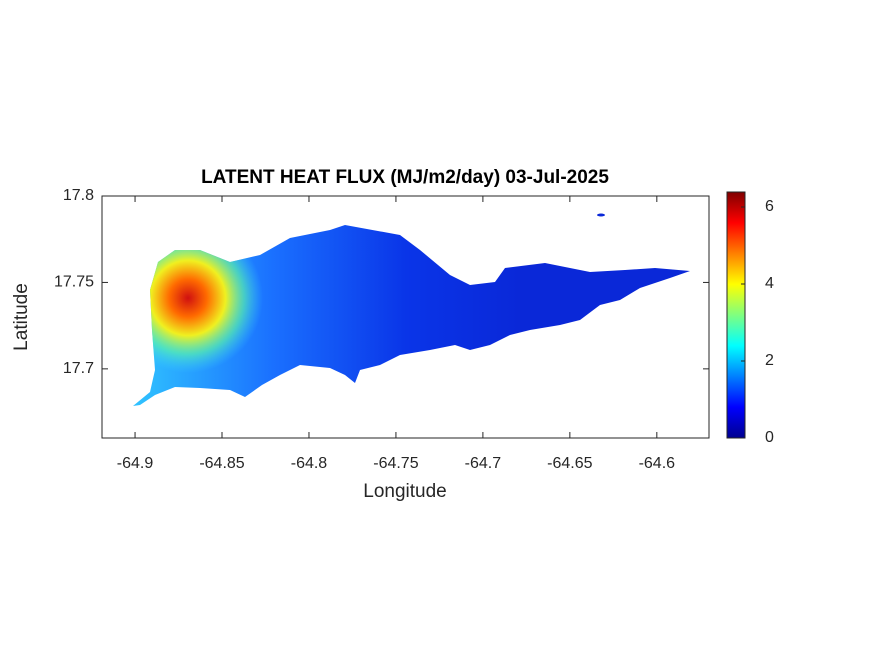  What do you see at coordinates (309, 463) in the screenshot?
I see `x-tick-label: -64.8` at bounding box center [309, 463].